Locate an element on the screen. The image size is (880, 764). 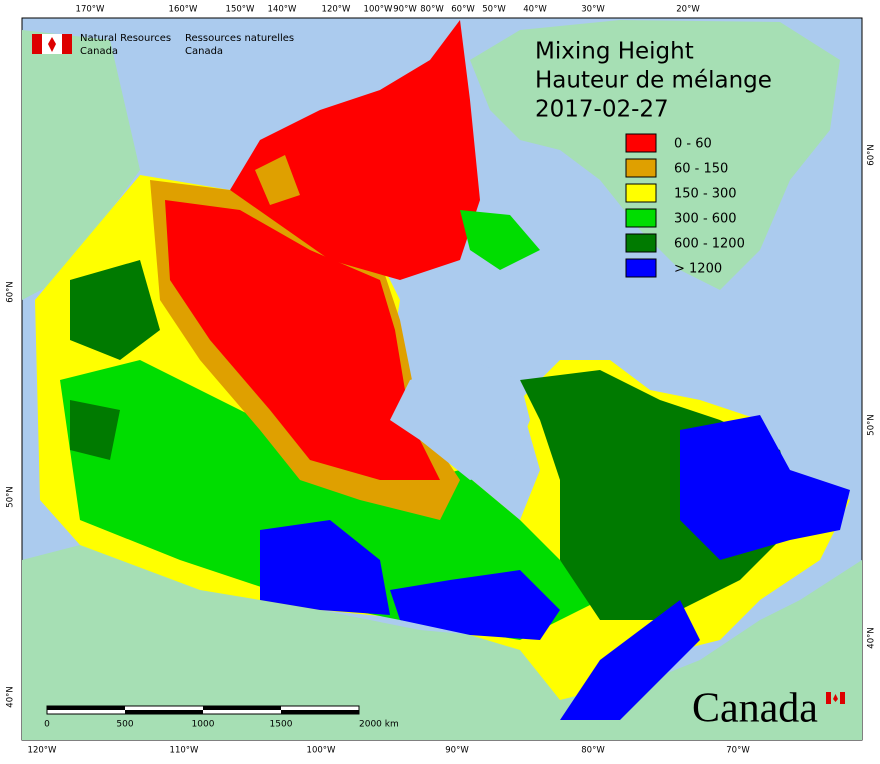
longitude-label: 170°W is located at coordinates (90, 10).